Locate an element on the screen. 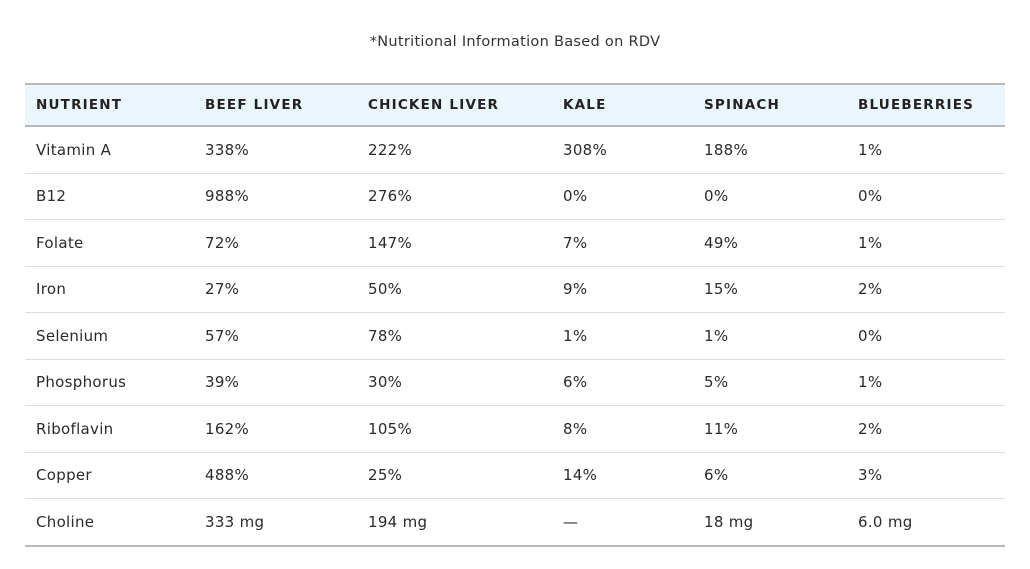 Image resolution: width=1030 pixels, height=569 pixels. cell-nutrient: Riboflavin is located at coordinates (109, 429).